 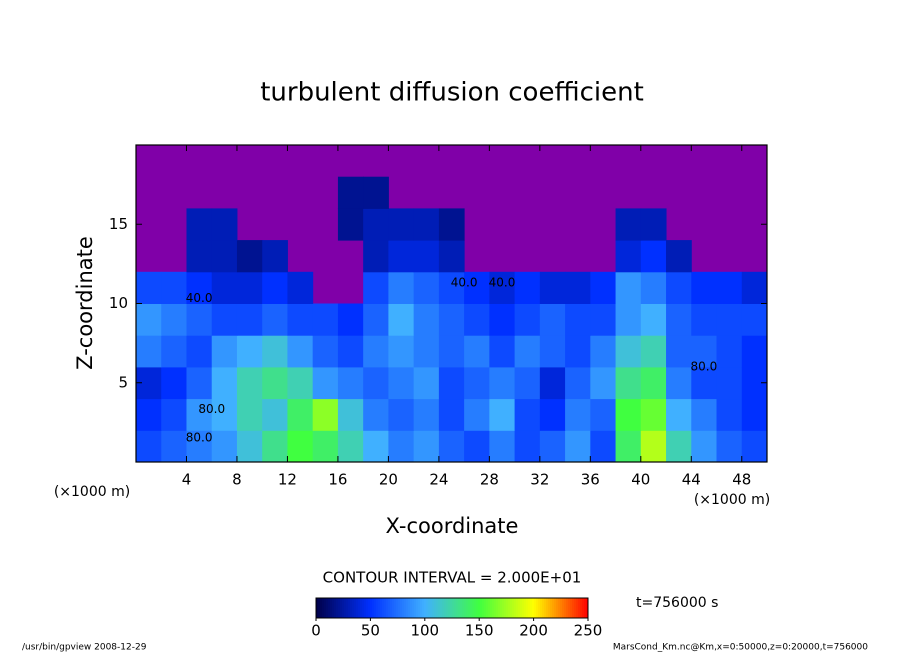 What do you see at coordinates (732, 500) in the screenshot?
I see `x-unit-label: (×1000 m)` at bounding box center [732, 500].